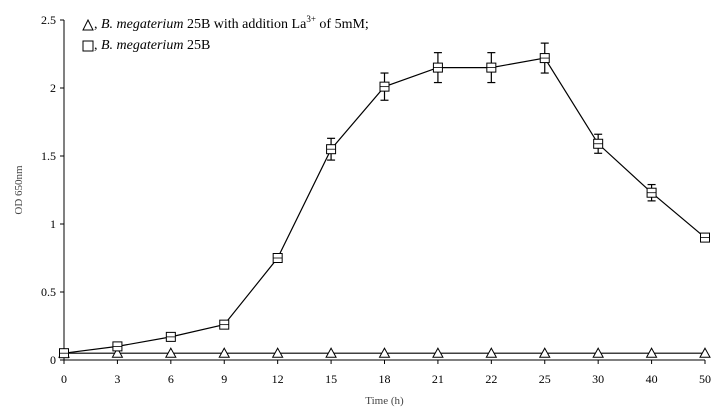 The width and height of the screenshot is (712, 414). Describe the element at coordinates (88, 46) in the screenshot. I see `square-marker-icon` at that location.